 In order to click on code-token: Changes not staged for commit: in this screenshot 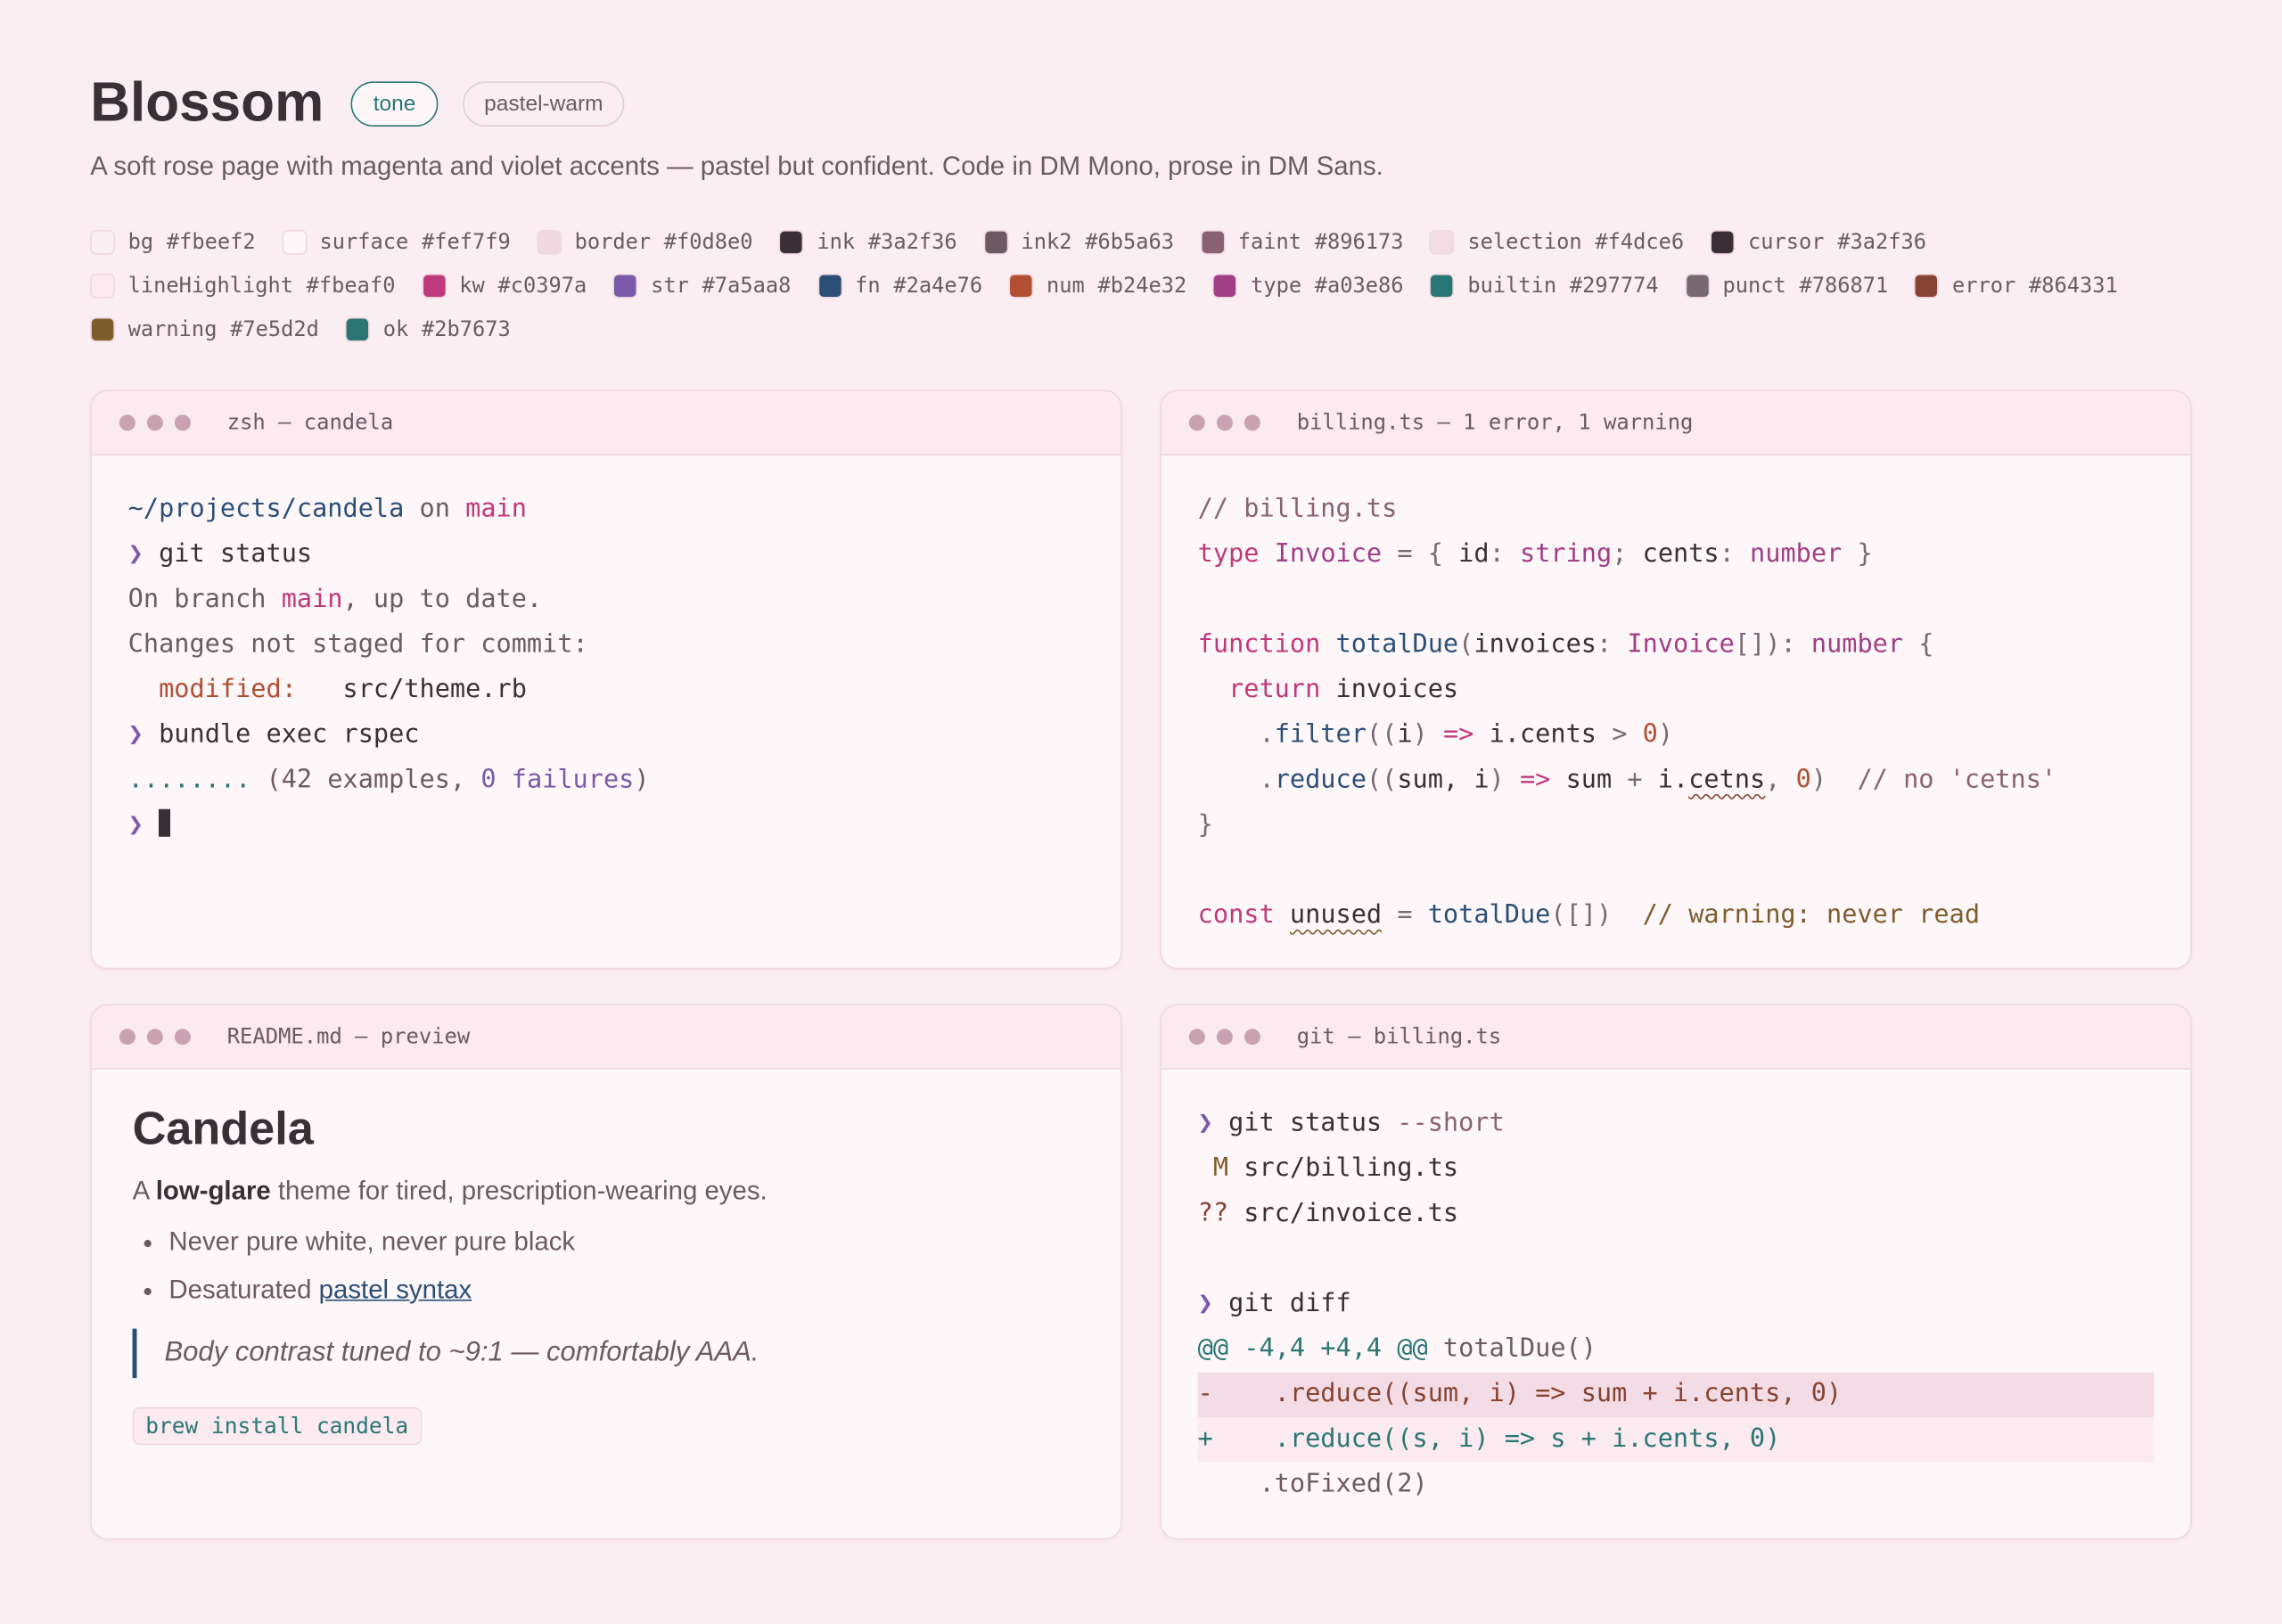, I will do `click(357, 644)`.